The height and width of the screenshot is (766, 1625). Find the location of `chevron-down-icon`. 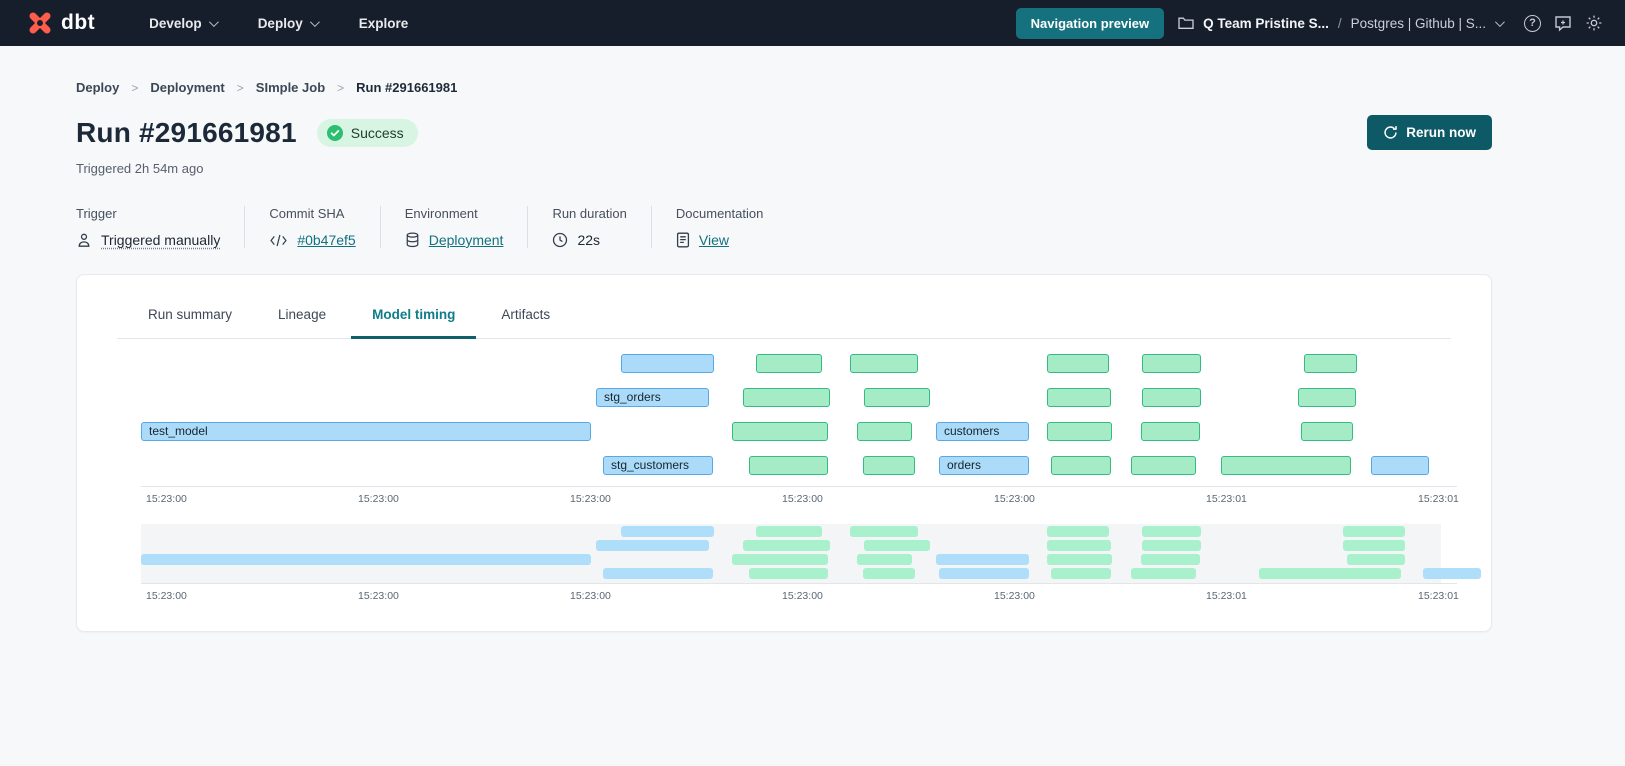

chevron-down-icon is located at coordinates (314, 21).